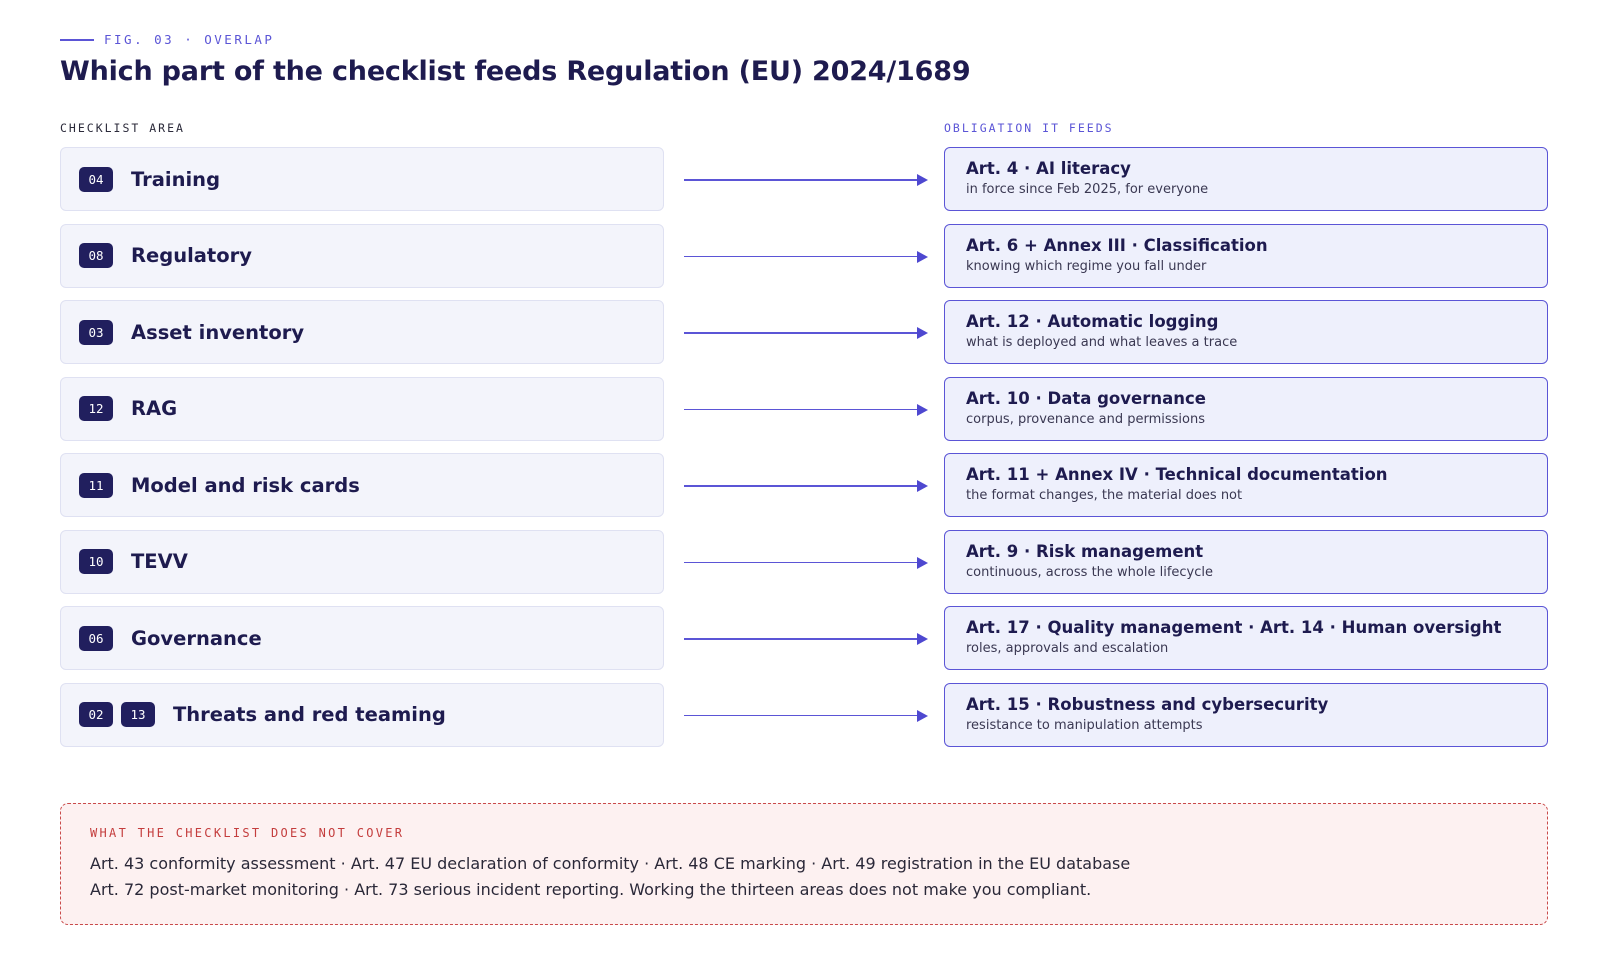 This screenshot has width=1600, height=970. Describe the element at coordinates (96, 561) in the screenshot. I see `area-number-badge: 10` at that location.